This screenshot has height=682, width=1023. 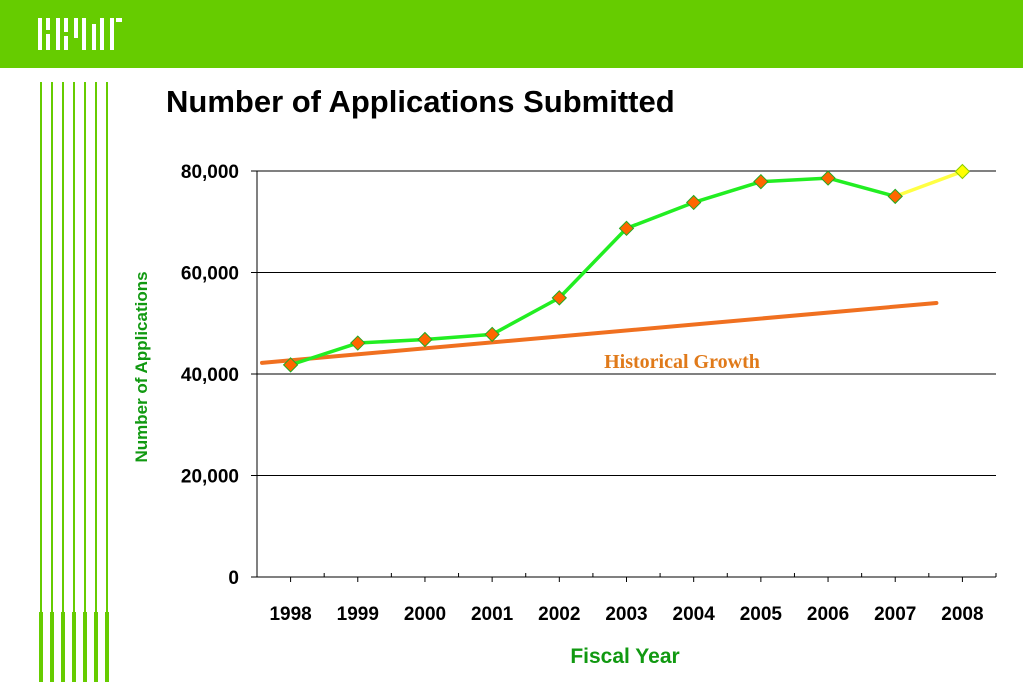 What do you see at coordinates (233, 578) in the screenshot?
I see `y-tick-label: 0` at bounding box center [233, 578].